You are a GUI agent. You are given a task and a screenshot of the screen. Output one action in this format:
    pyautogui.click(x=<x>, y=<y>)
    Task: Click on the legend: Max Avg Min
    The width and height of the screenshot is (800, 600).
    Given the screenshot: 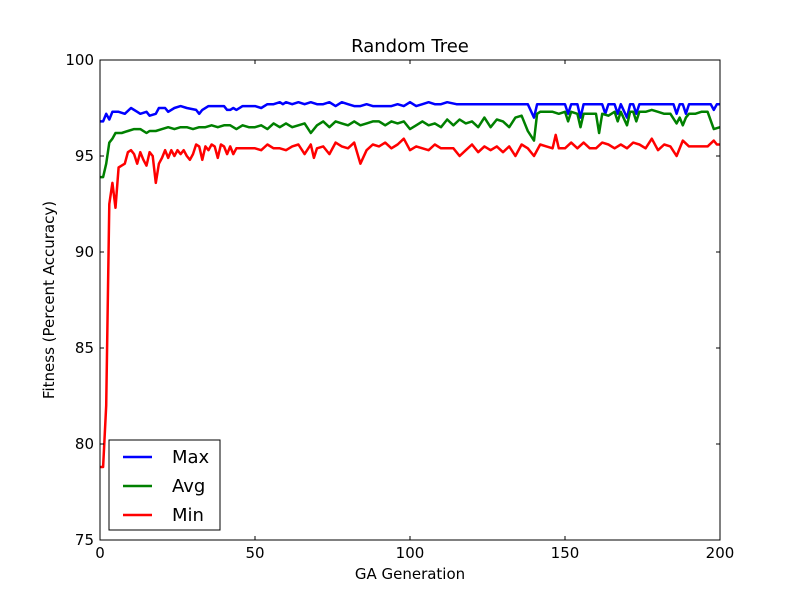 What is the action you would take?
    pyautogui.click(x=164, y=485)
    